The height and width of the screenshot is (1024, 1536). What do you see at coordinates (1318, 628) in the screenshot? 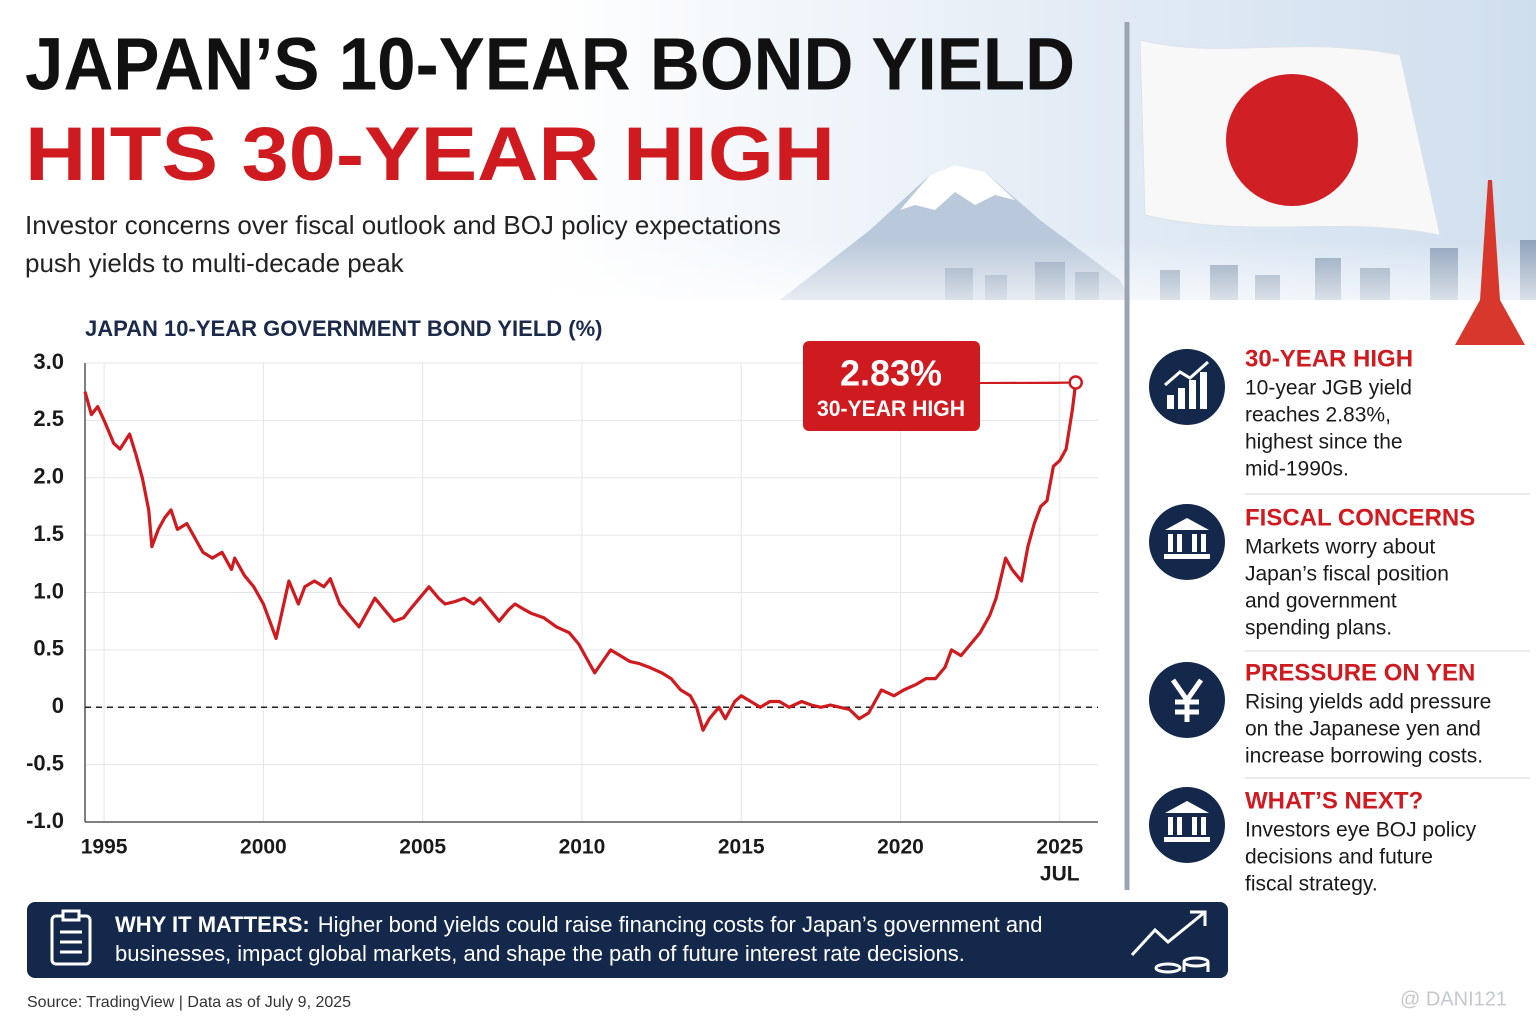
I see `sidebar-text: spending plans.` at bounding box center [1318, 628].